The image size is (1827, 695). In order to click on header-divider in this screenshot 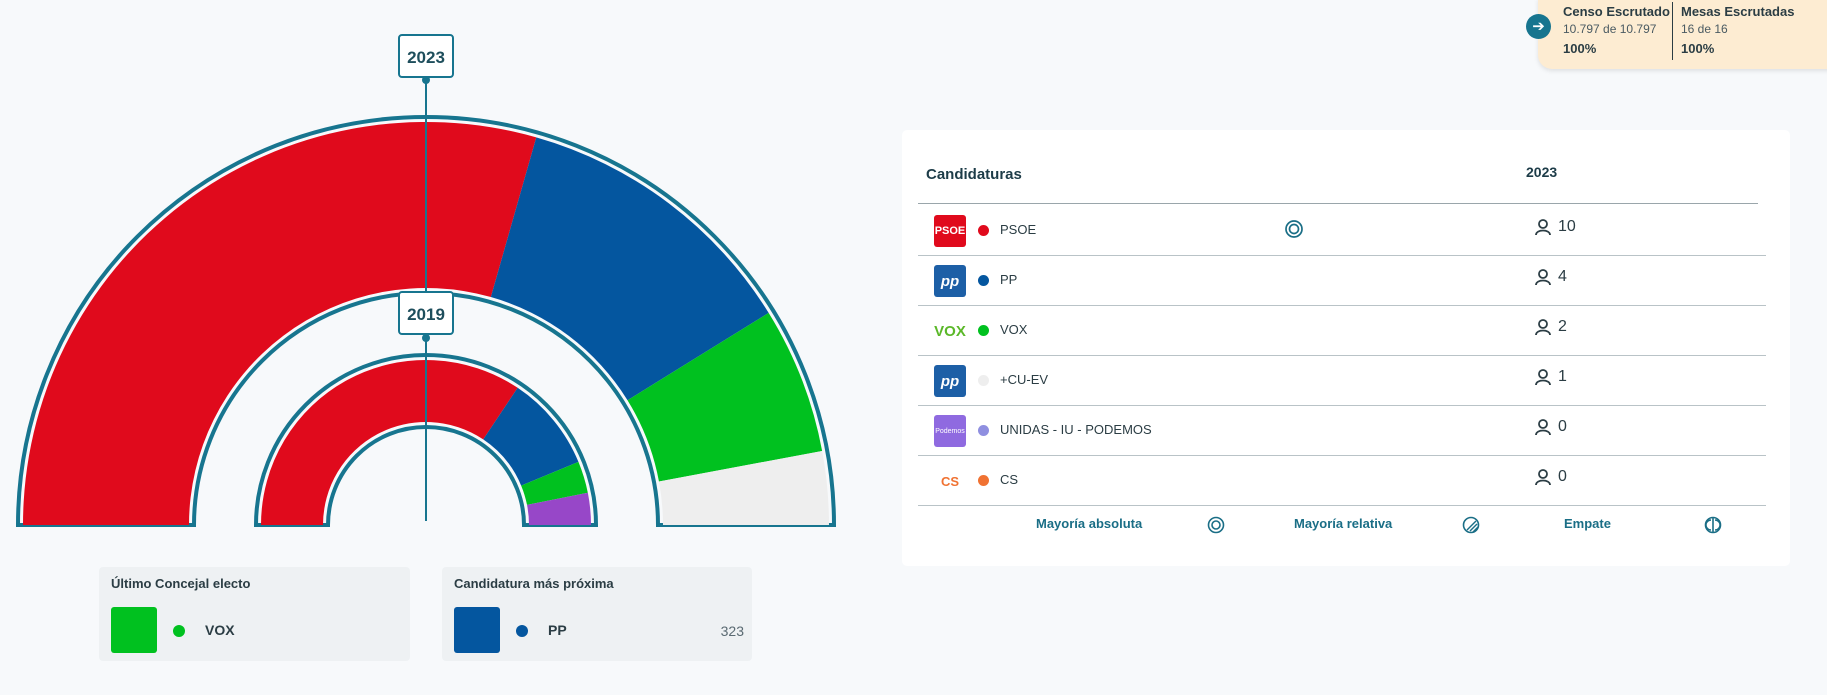, I will do `click(1338, 203)`.